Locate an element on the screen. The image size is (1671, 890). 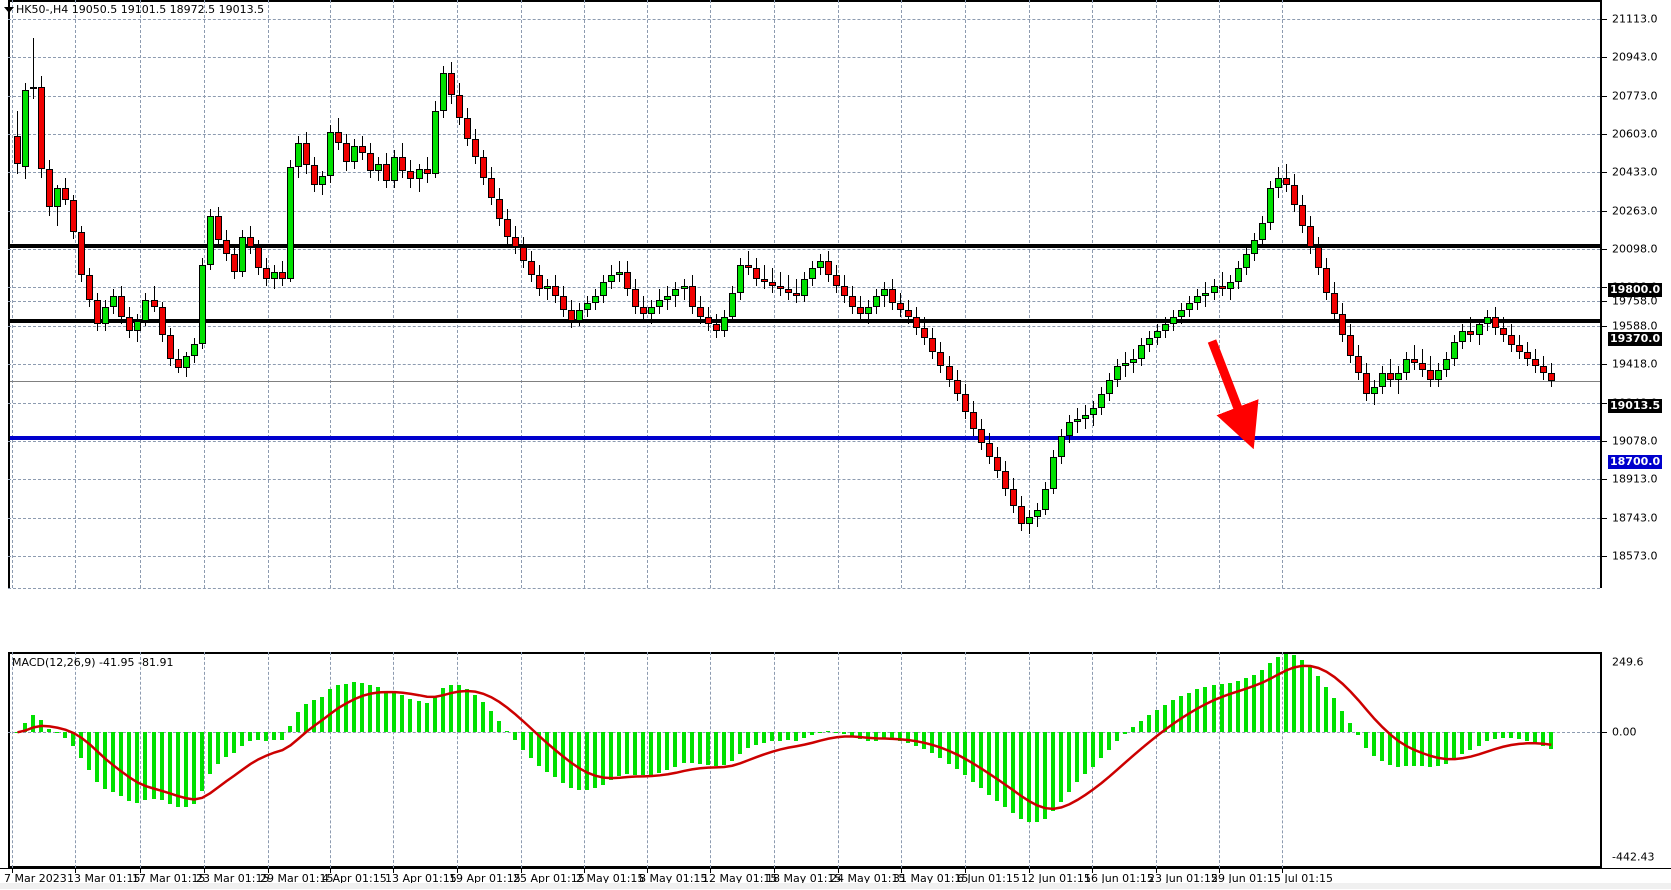
price-level-line-19013.5 is located at coordinates (805, 382).